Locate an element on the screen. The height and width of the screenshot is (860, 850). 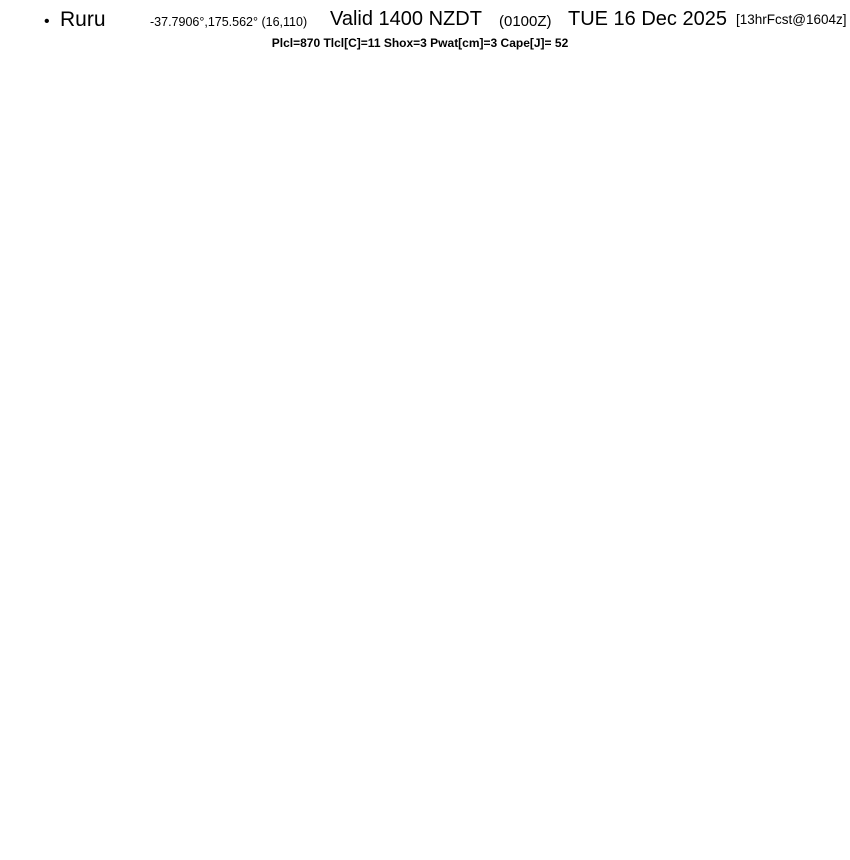
valid-date: TUE 16 Dec 2025 is located at coordinates (647, 19).